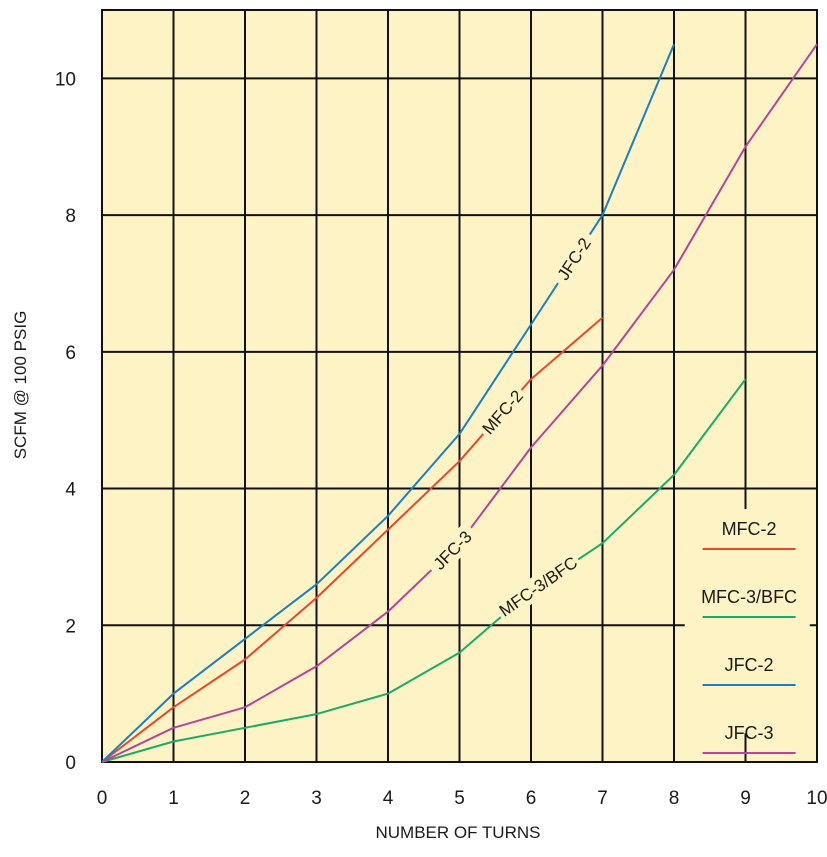 The width and height of the screenshot is (827, 857). Describe the element at coordinates (749, 597) in the screenshot. I see `legend-label-mfc-3-bfc: MFC-3/BFC` at that location.